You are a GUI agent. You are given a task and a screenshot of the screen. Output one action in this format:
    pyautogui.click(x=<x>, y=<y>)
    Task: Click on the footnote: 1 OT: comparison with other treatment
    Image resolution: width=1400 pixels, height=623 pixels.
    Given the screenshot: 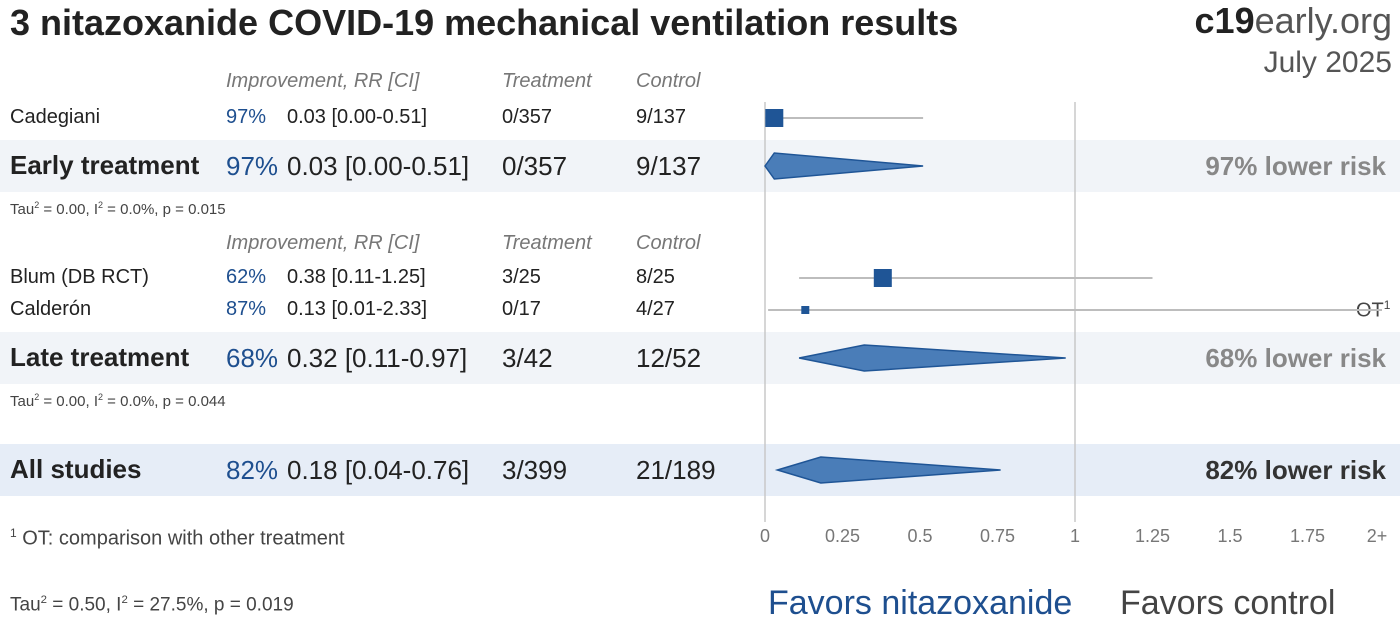 What is the action you would take?
    pyautogui.click(x=177, y=538)
    